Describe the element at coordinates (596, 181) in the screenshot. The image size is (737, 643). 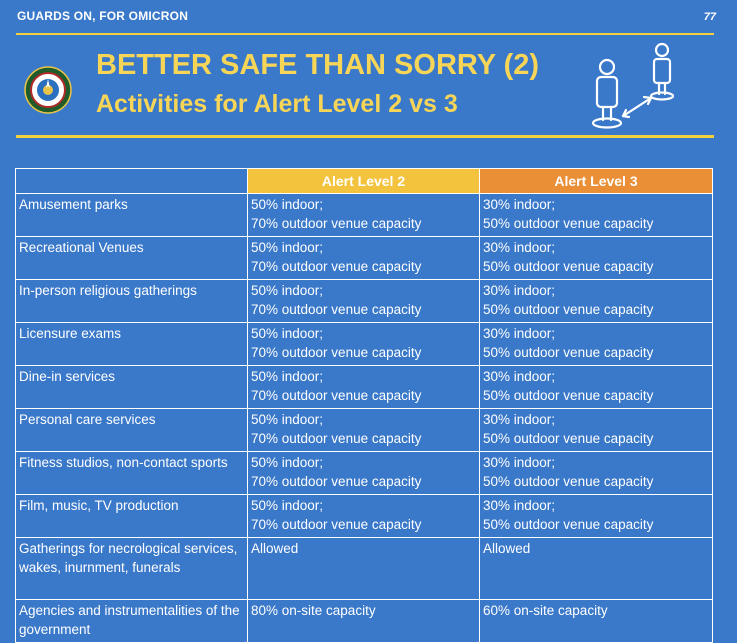
I see `header-alert-level-3: Alert Level 3` at that location.